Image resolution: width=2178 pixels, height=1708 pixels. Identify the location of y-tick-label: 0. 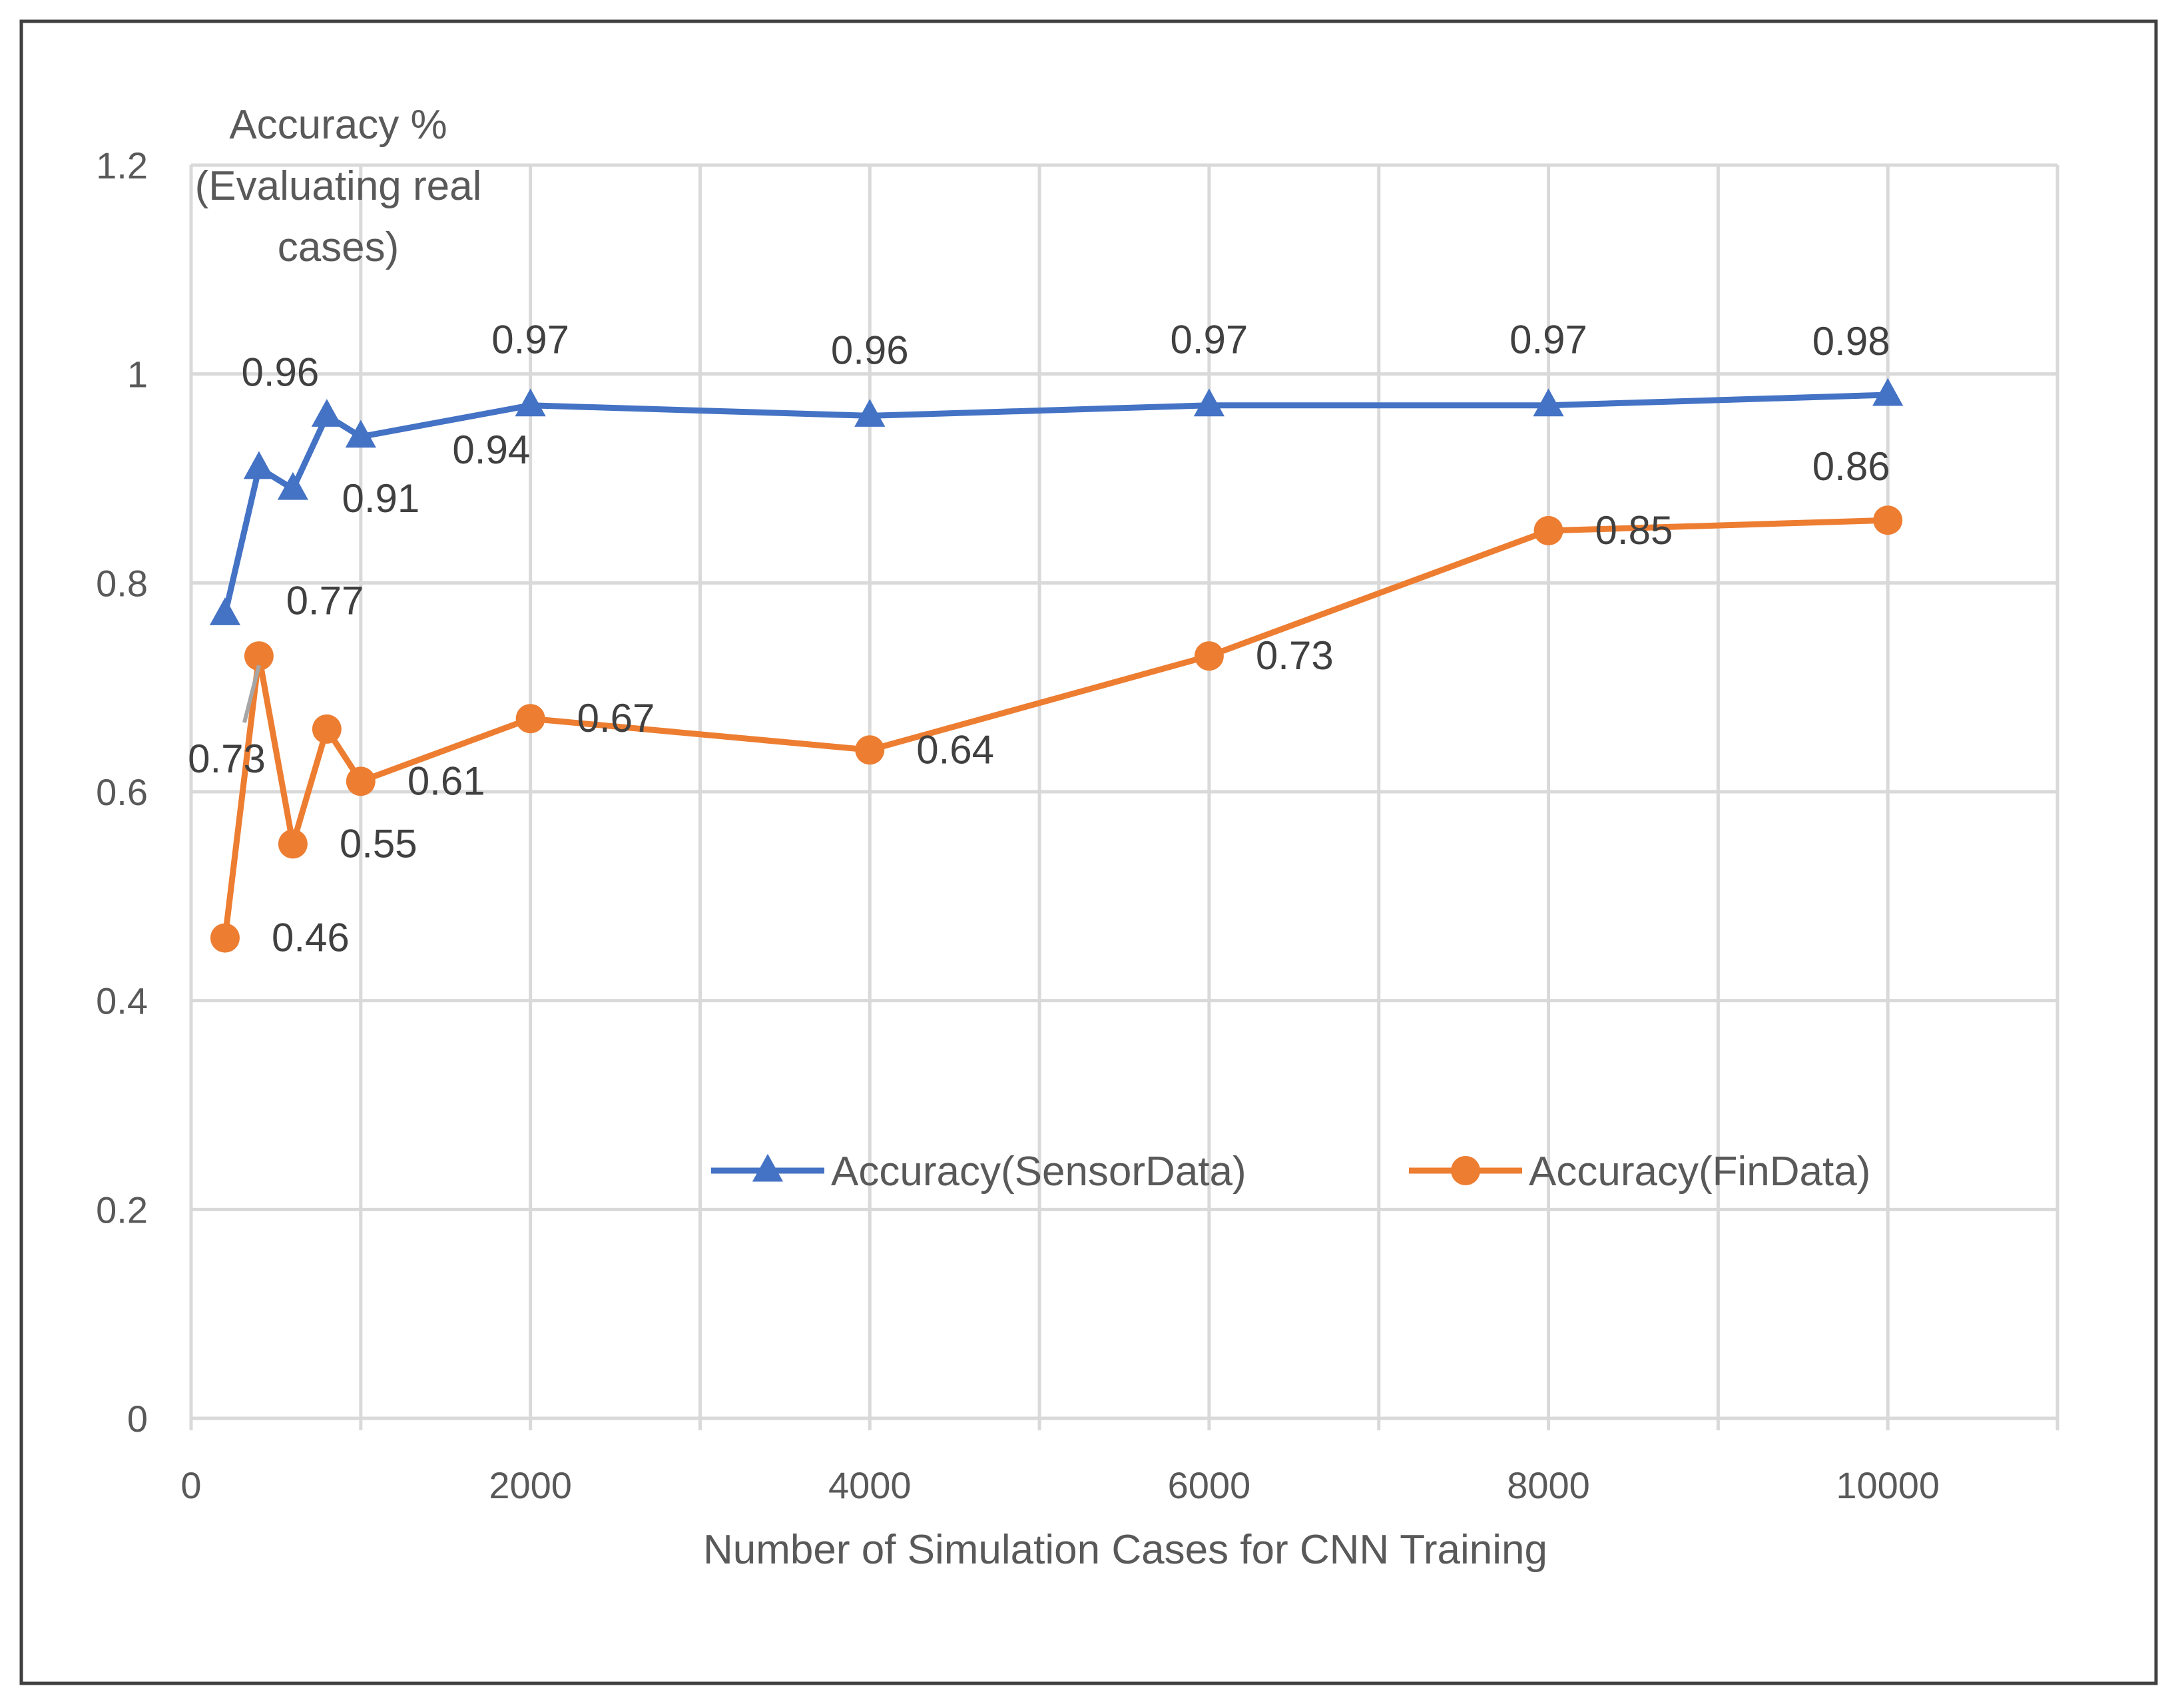
(137, 1419).